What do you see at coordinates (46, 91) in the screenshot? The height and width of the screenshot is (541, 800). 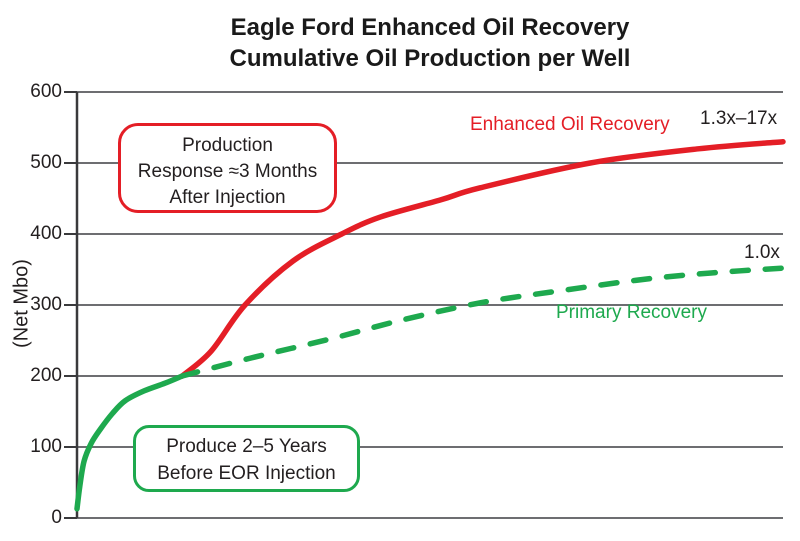 I see `y-tick-label-600: 600` at bounding box center [46, 91].